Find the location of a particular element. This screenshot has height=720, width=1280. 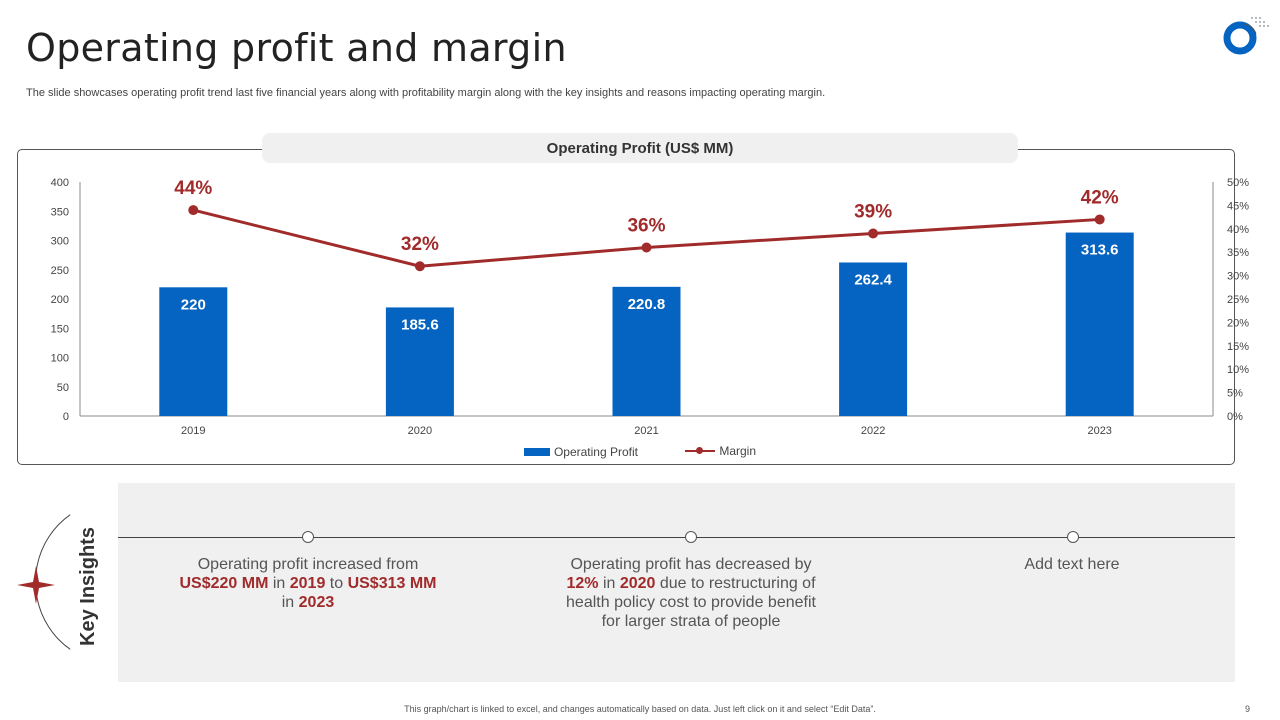

x-tick-label: 2023 is located at coordinates (1099, 431).